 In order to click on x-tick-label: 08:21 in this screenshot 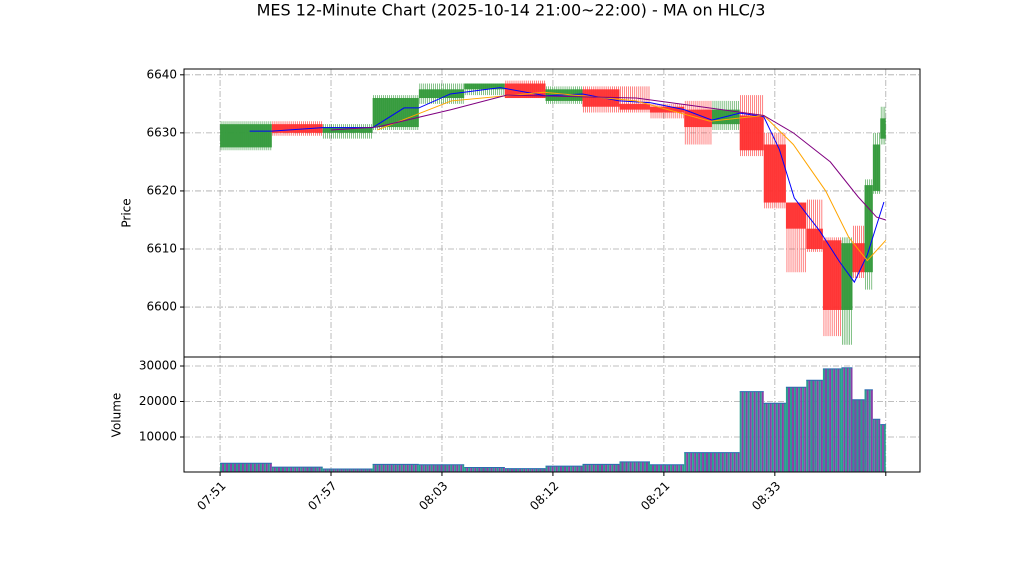, I will do `click(655, 496)`.